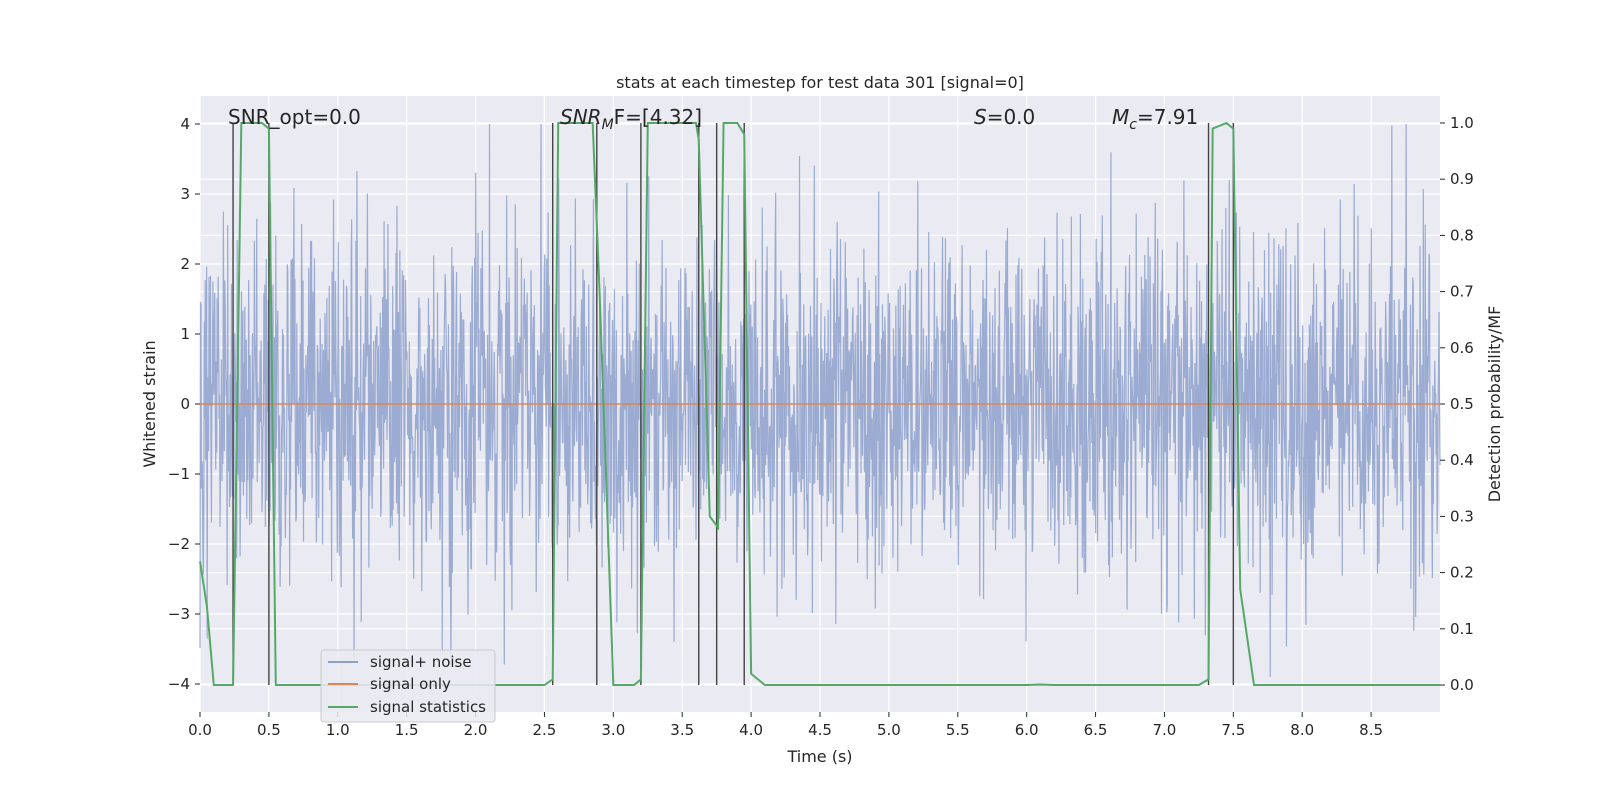  What do you see at coordinates (1302, 730) in the screenshot?
I see `x-tick-label: 8.0` at bounding box center [1302, 730].